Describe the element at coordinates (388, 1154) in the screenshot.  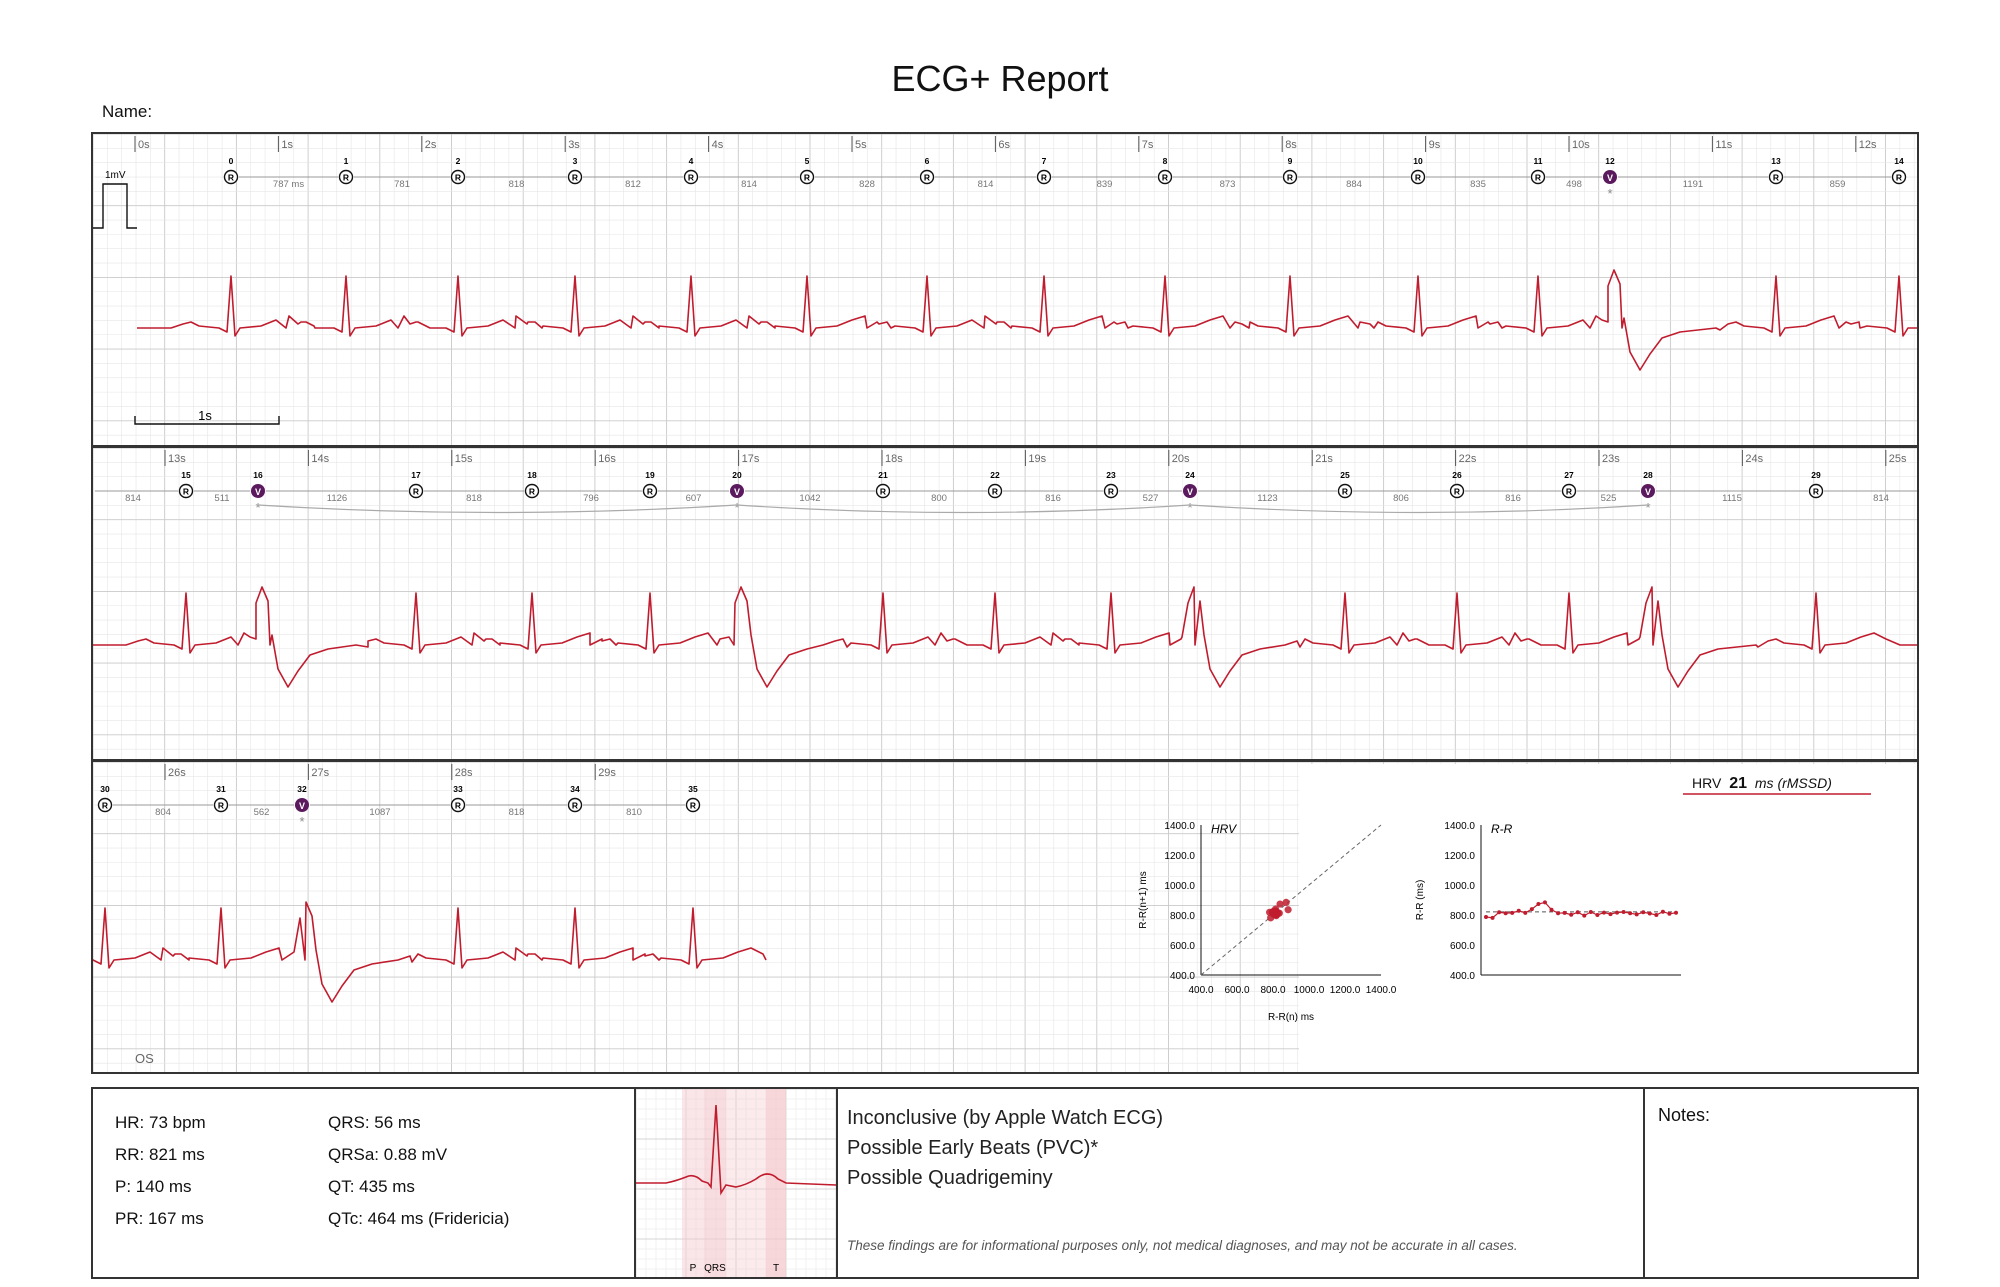
I see `stat-qrsa: QRSa: 0.88 mV` at that location.